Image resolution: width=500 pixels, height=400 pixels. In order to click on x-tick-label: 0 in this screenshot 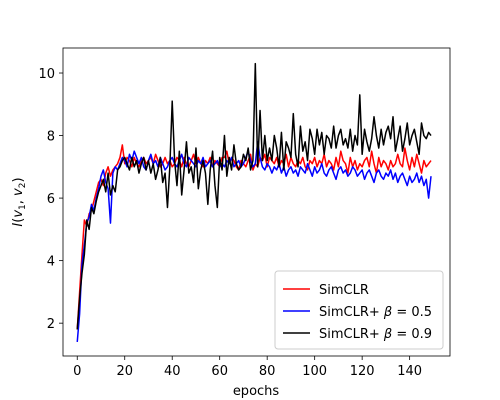, I will do `click(77, 371)`.